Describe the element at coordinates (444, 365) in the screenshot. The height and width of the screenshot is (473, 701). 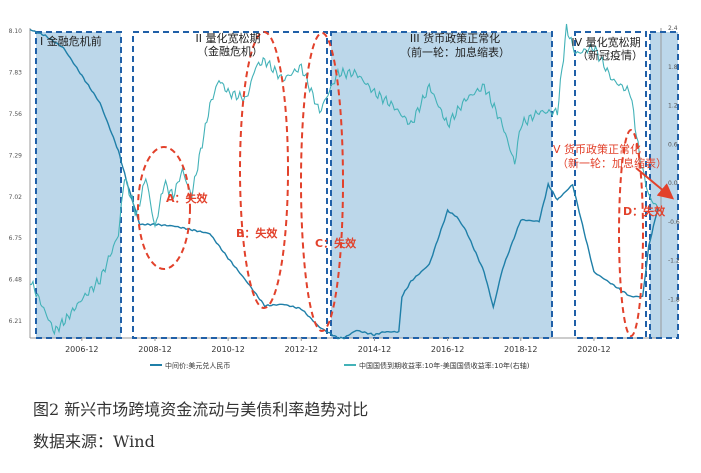
I see `legend-label-spread: 中国国债到期收益率:10年-美国国债收益率:10年(右轴)` at that location.